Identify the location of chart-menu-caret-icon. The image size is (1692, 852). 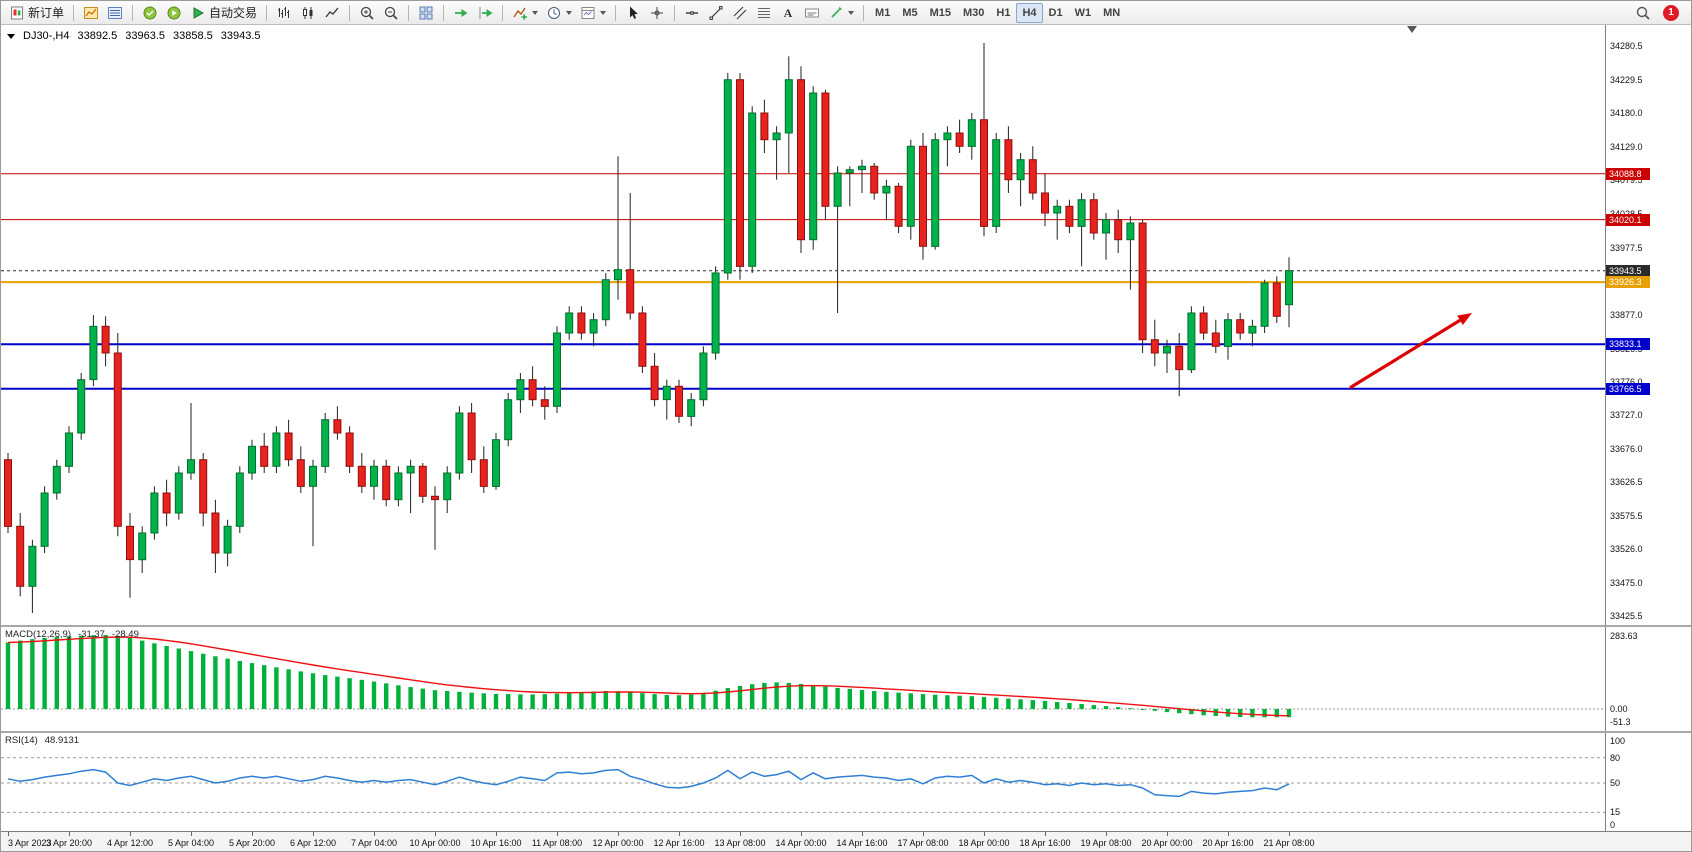
(11, 36).